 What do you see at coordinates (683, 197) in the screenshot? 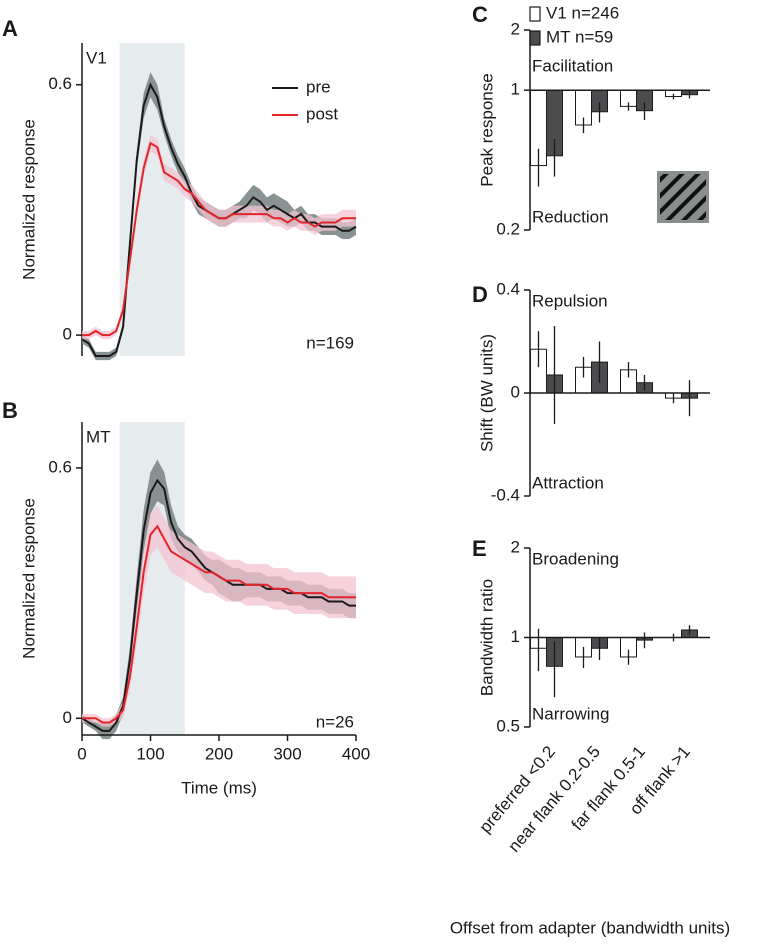
I see `grating-icon` at bounding box center [683, 197].